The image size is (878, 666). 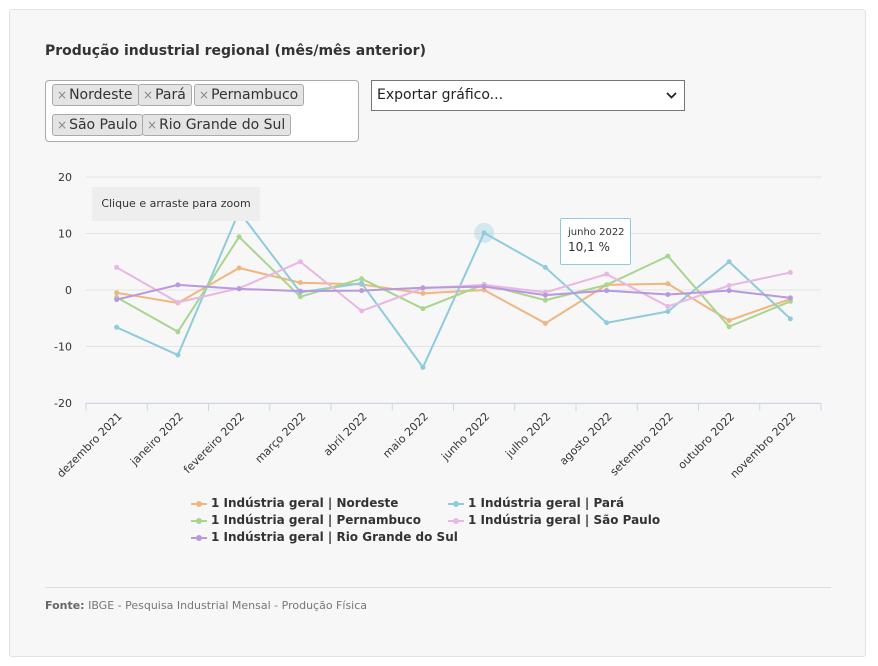 I want to click on x-tick-label: julho 2022, so click(x=527, y=435).